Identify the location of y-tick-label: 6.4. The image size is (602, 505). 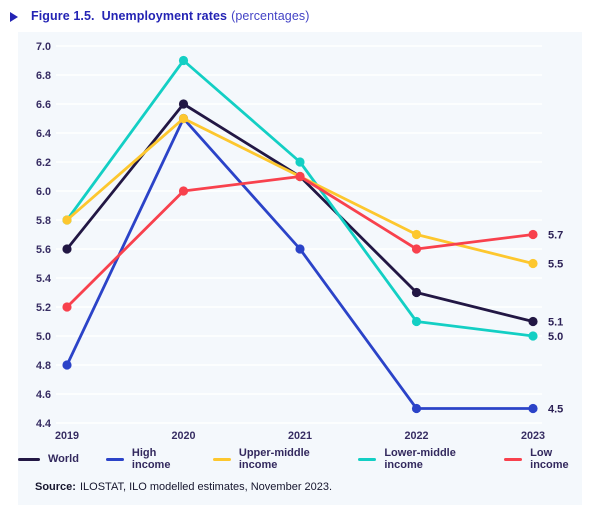
(43, 134).